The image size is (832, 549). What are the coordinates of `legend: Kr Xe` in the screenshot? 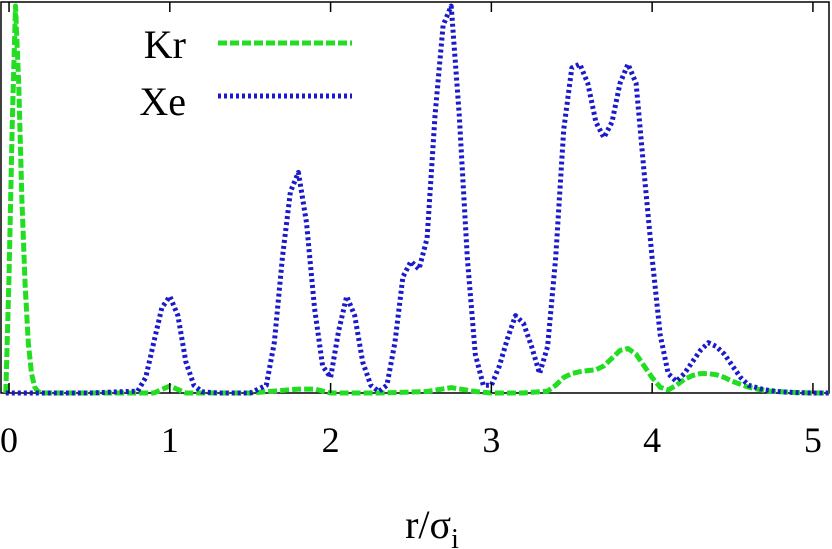 It's located at (245, 73).